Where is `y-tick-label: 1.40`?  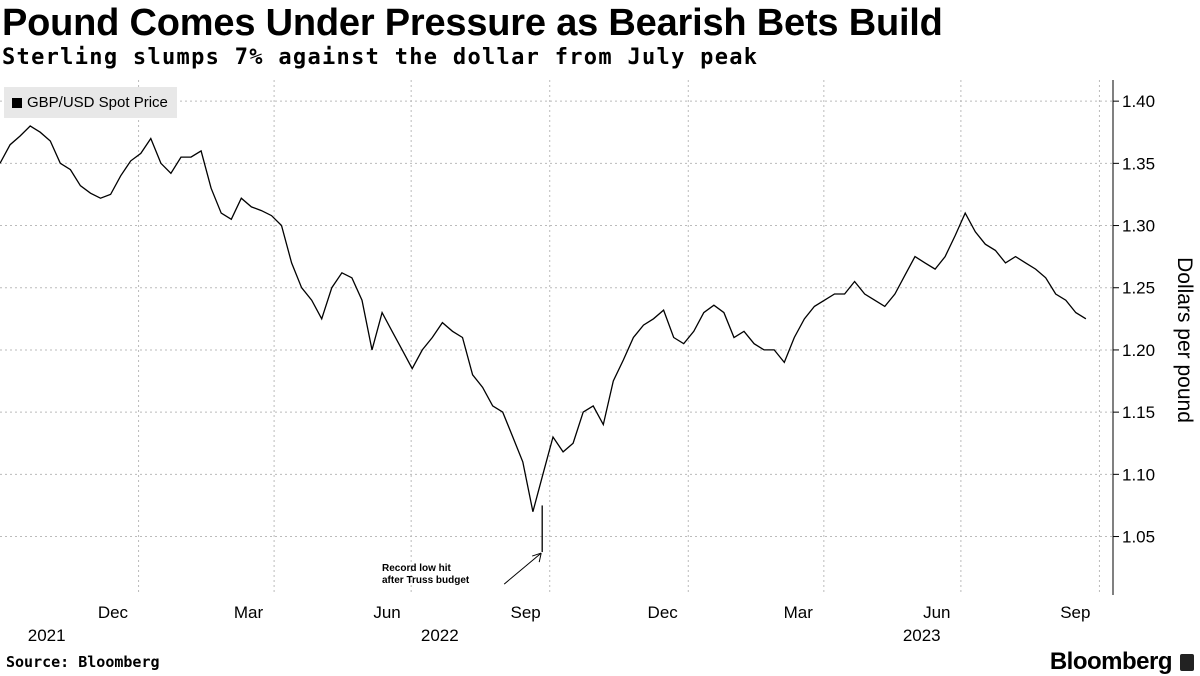
y-tick-label: 1.40 is located at coordinates (1138, 101).